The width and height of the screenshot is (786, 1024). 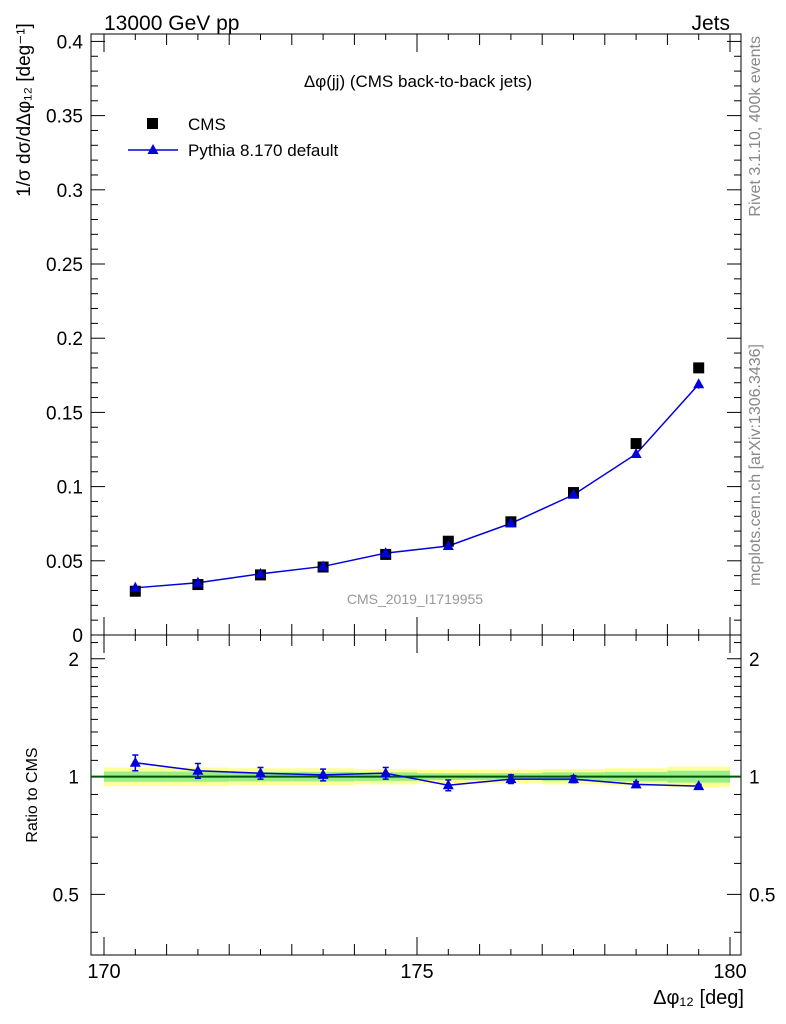 What do you see at coordinates (233, 137) in the screenshot?
I see `legend: CMS Pythia 8.170 default` at bounding box center [233, 137].